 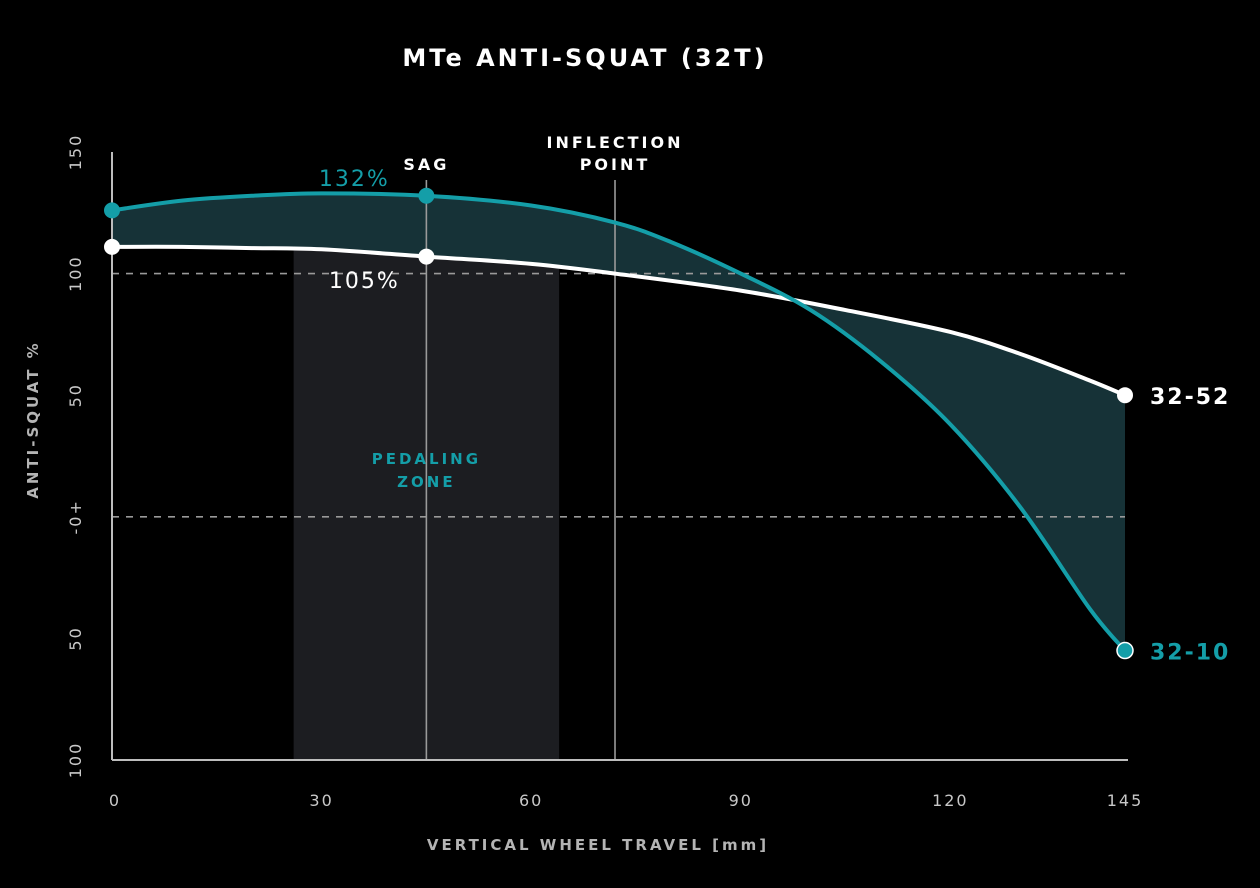 What do you see at coordinates (584, 58) in the screenshot?
I see `chart-title: MTe ANTI-SQUAT (32T)` at bounding box center [584, 58].